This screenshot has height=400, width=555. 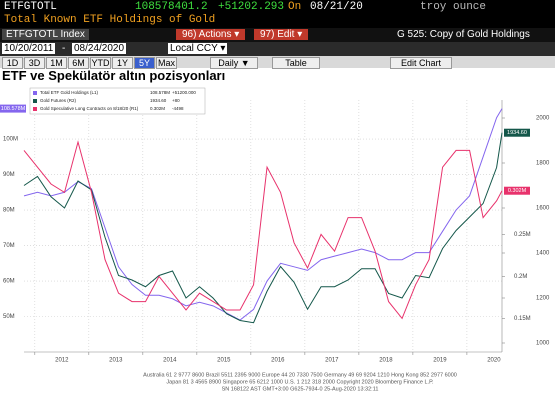 I want to click on start-date: 10/20/2011, so click(x=29, y=48).